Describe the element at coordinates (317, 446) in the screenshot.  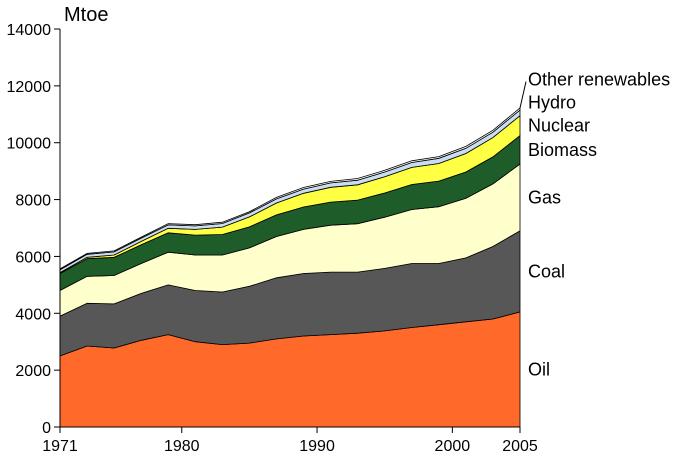
I see `x-tick-label: 1990` at that location.